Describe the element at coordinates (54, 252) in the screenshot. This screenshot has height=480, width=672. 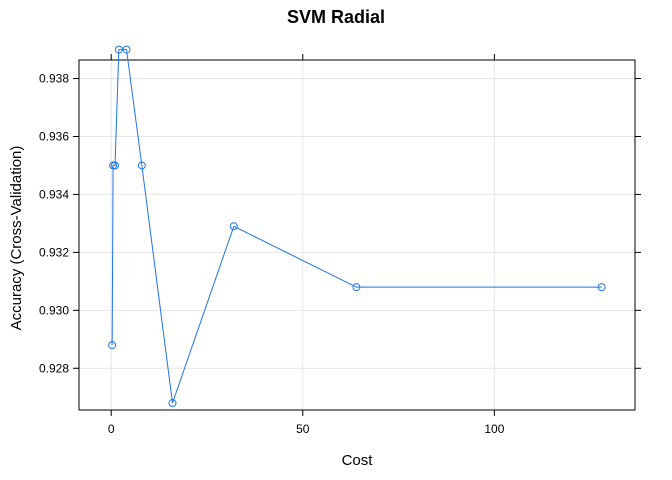
I see `y-tick-label: 0.932` at that location.